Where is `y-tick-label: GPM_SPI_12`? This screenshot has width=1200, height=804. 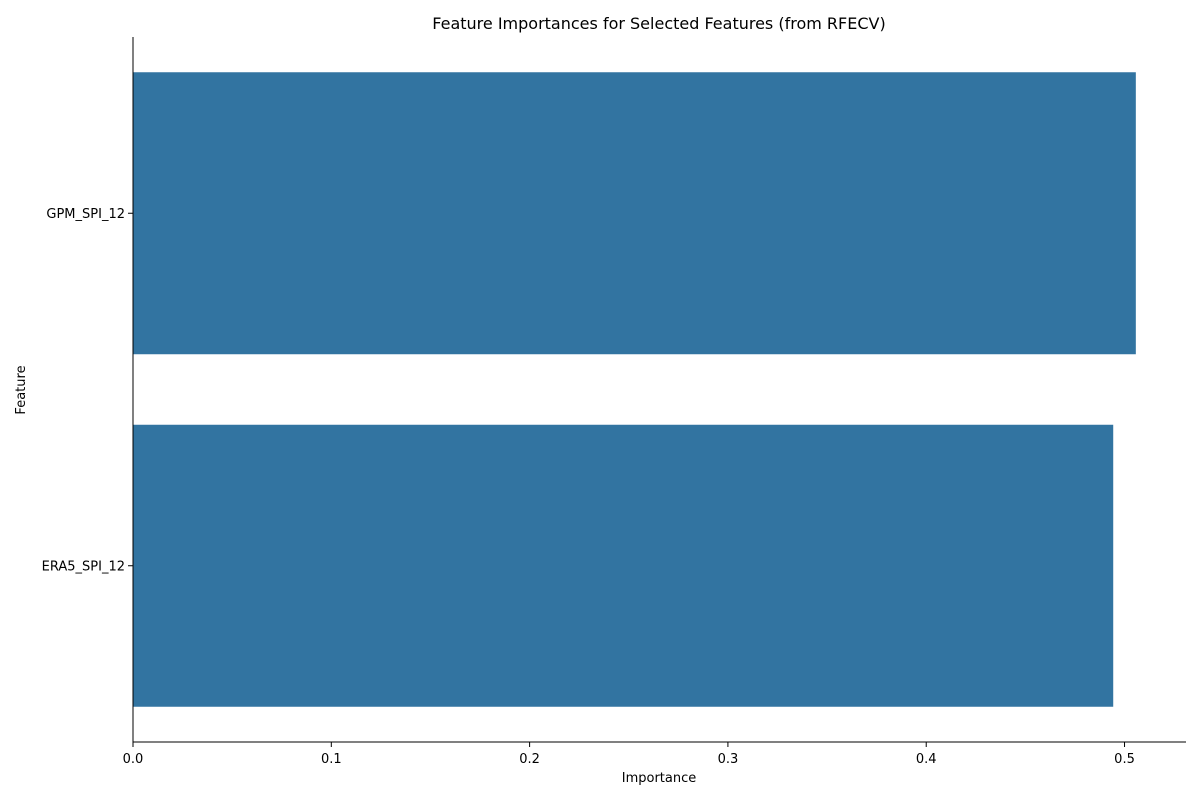
y-tick-label: GPM_SPI_12 is located at coordinates (85, 214).